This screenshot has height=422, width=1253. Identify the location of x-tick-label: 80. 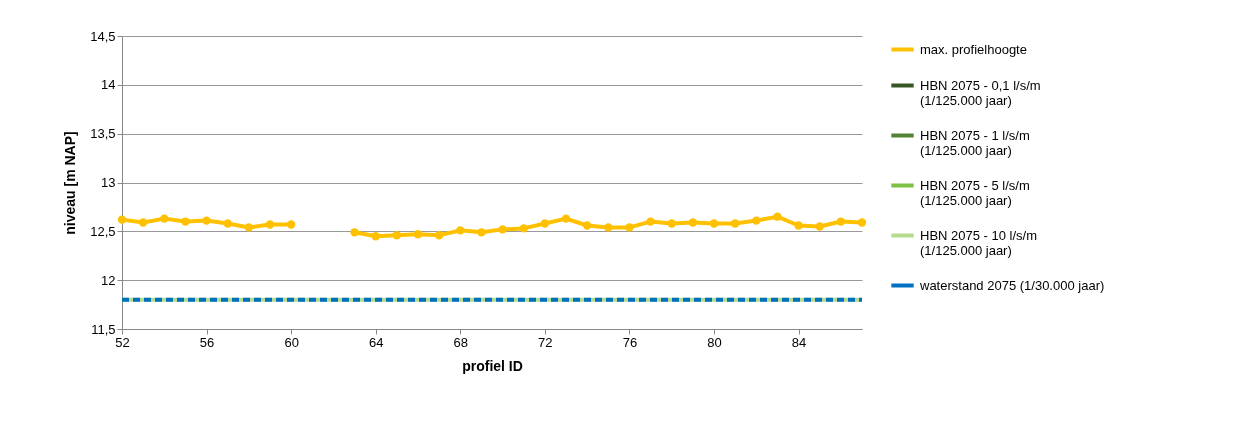
(714, 342).